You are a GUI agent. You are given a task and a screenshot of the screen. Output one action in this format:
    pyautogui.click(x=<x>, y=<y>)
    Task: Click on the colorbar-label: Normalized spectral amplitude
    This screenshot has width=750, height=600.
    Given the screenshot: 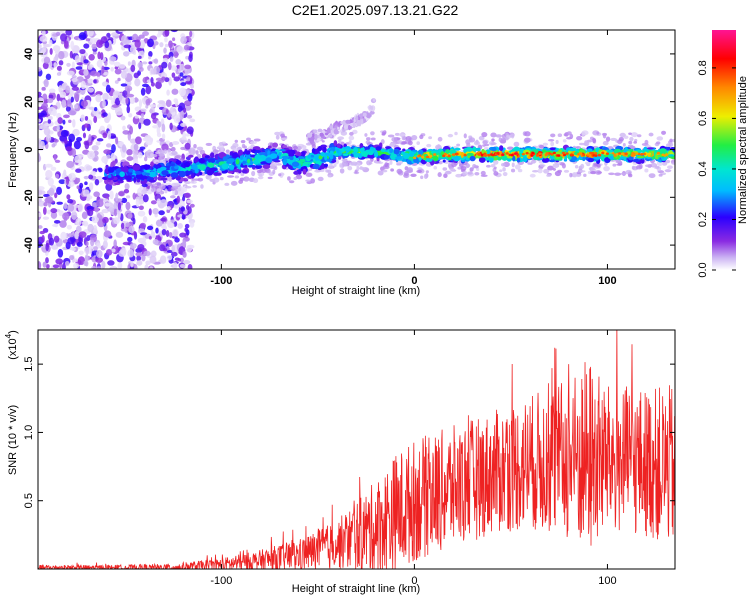 What is the action you would take?
    pyautogui.click(x=743, y=150)
    